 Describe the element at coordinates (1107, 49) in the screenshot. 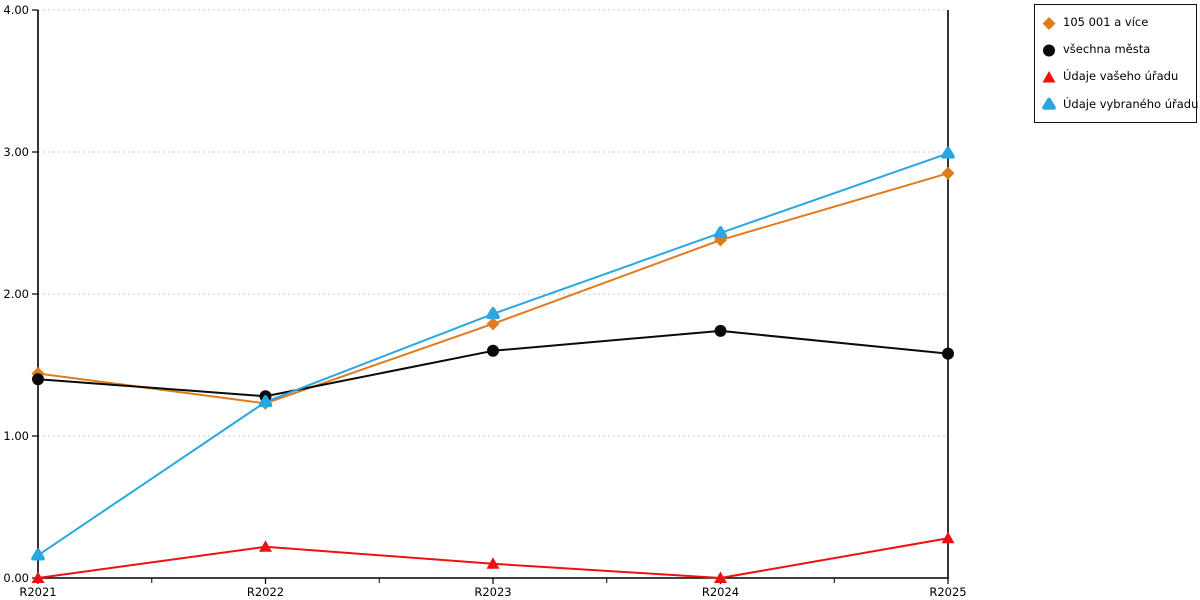

I see `legend-label: všechna města` at that location.